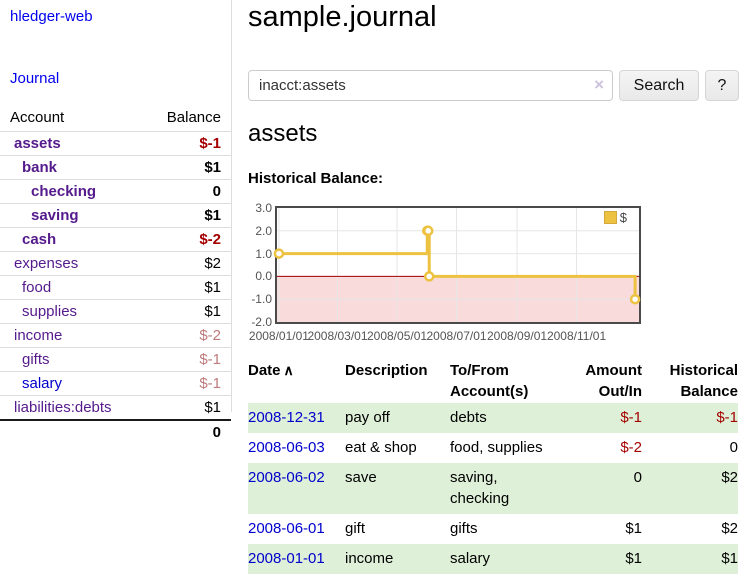 This screenshot has height=582, width=742. Describe the element at coordinates (733, 447) in the screenshot. I see `transaction-balance: 0` at that location.